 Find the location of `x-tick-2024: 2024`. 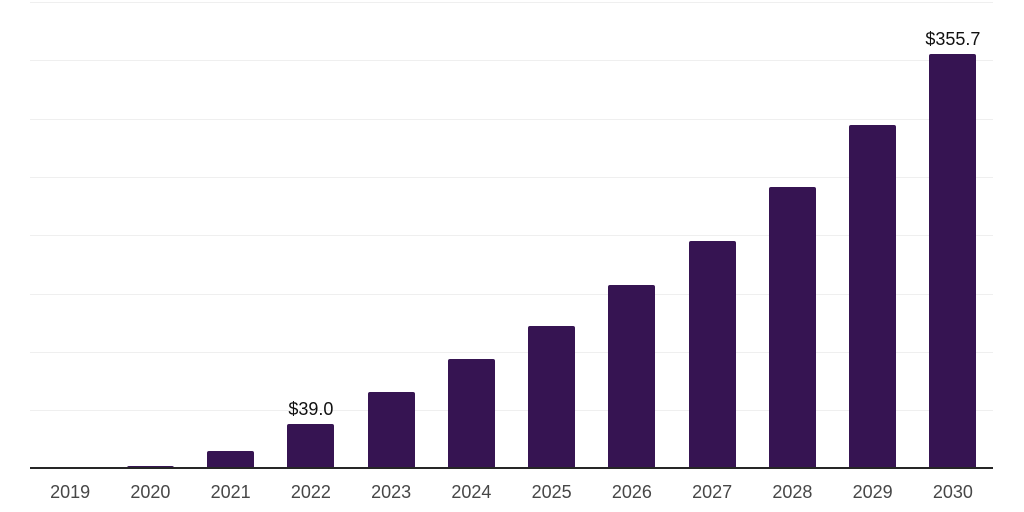

x-tick-2024: 2024 is located at coordinates (471, 492).